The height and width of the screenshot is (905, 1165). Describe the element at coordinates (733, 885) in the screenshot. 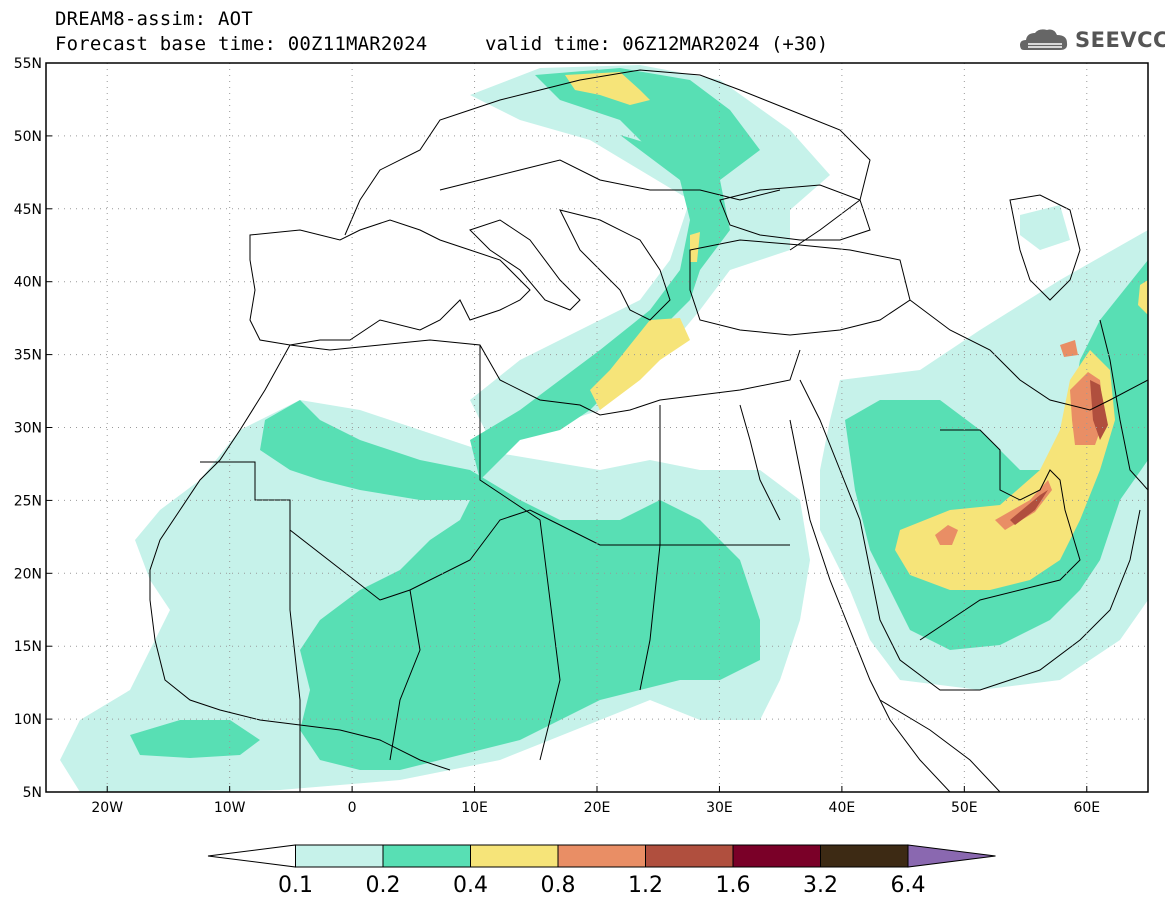

I see `colorbar-level-label: 1.6` at that location.